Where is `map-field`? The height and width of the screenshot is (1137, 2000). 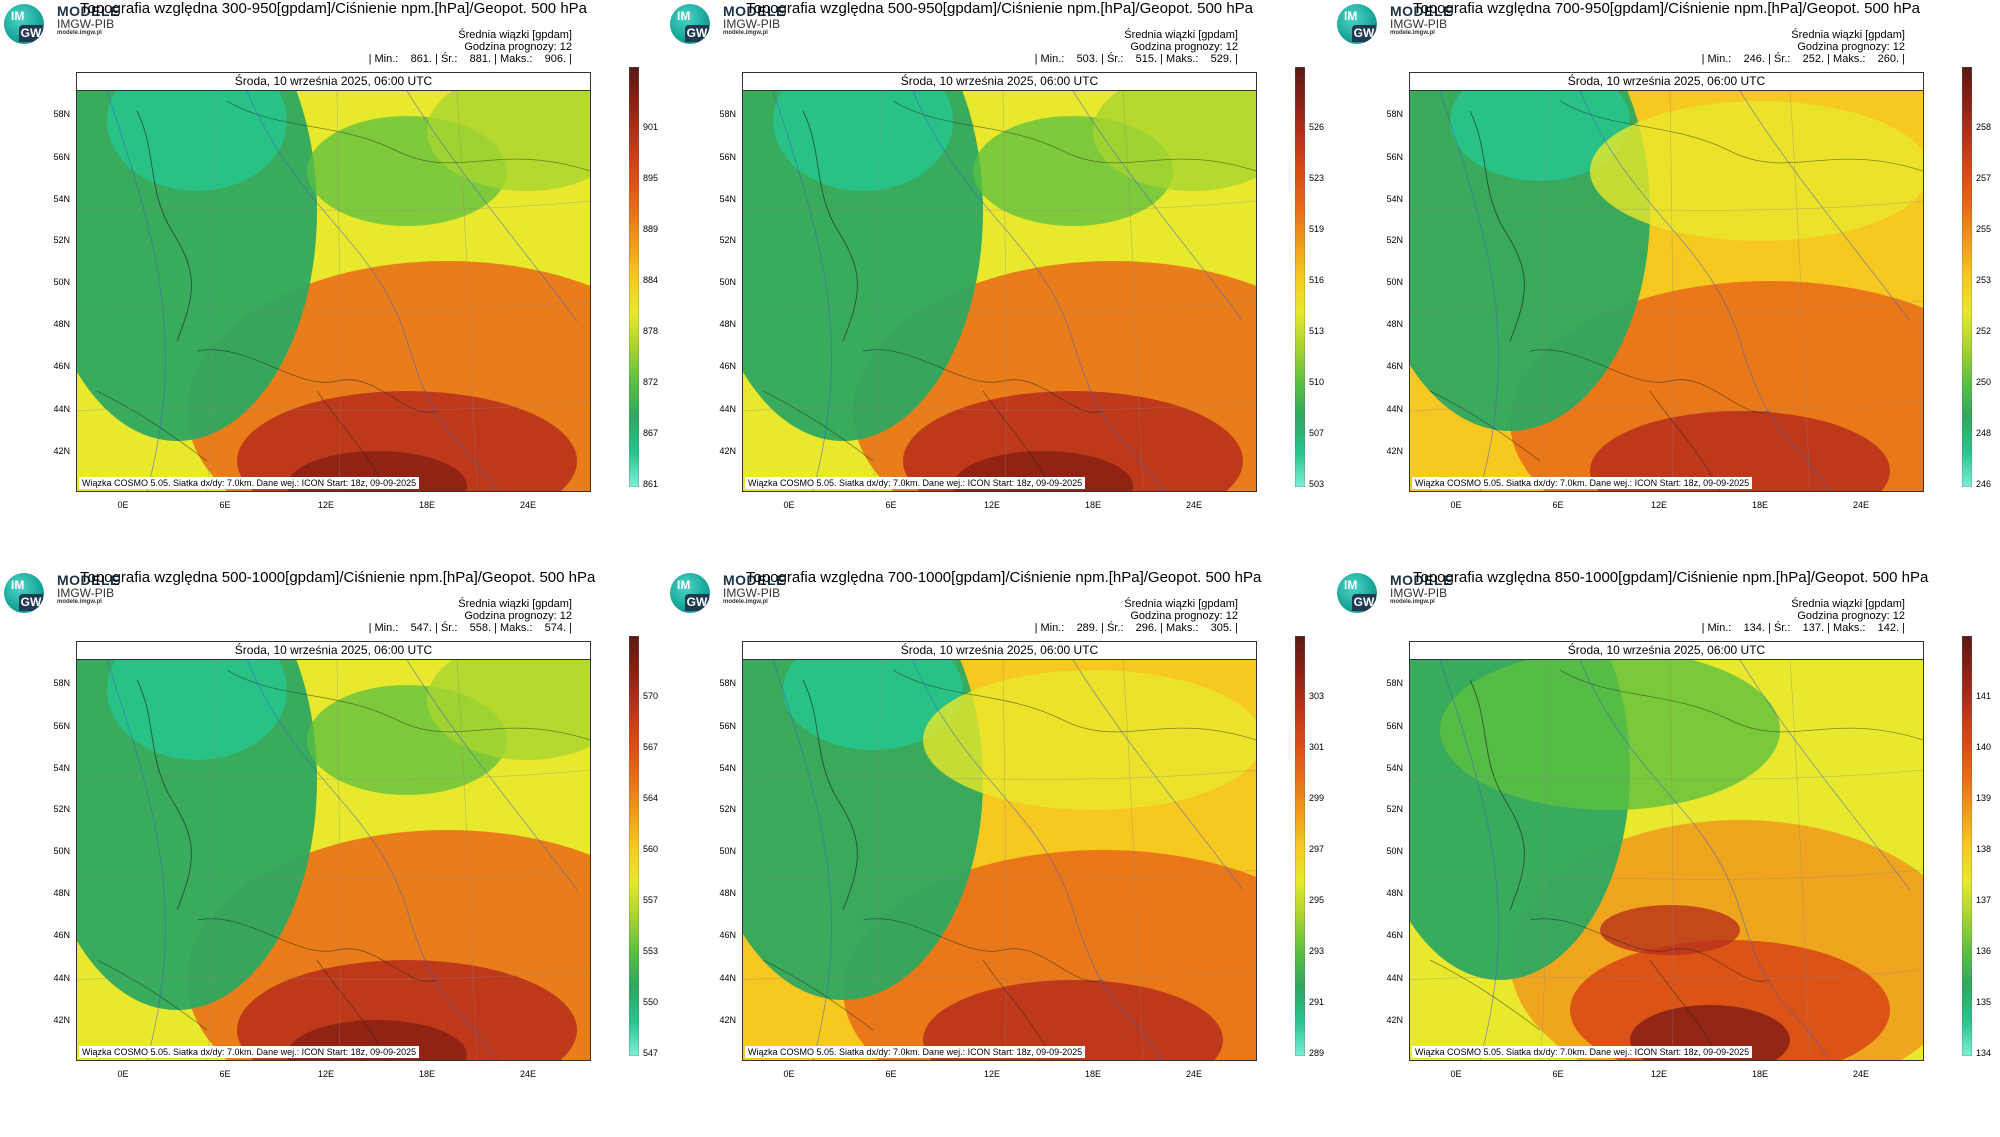 map-field is located at coordinates (999, 291).